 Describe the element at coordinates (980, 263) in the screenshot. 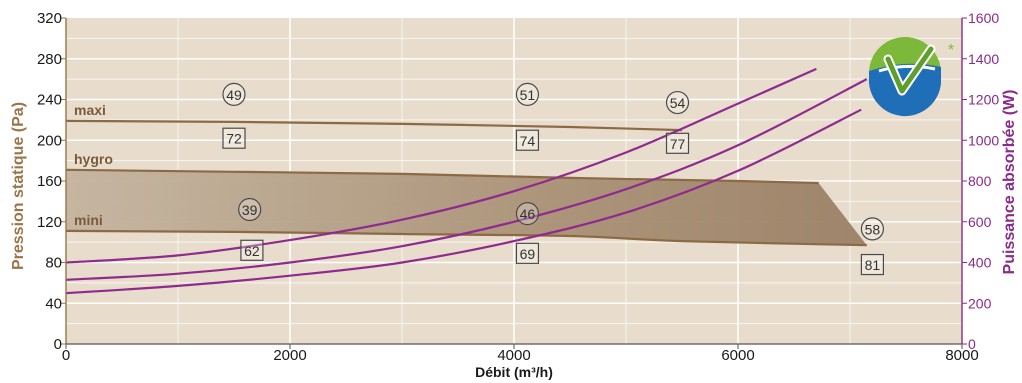

I see `tick-label-right: 400` at that location.